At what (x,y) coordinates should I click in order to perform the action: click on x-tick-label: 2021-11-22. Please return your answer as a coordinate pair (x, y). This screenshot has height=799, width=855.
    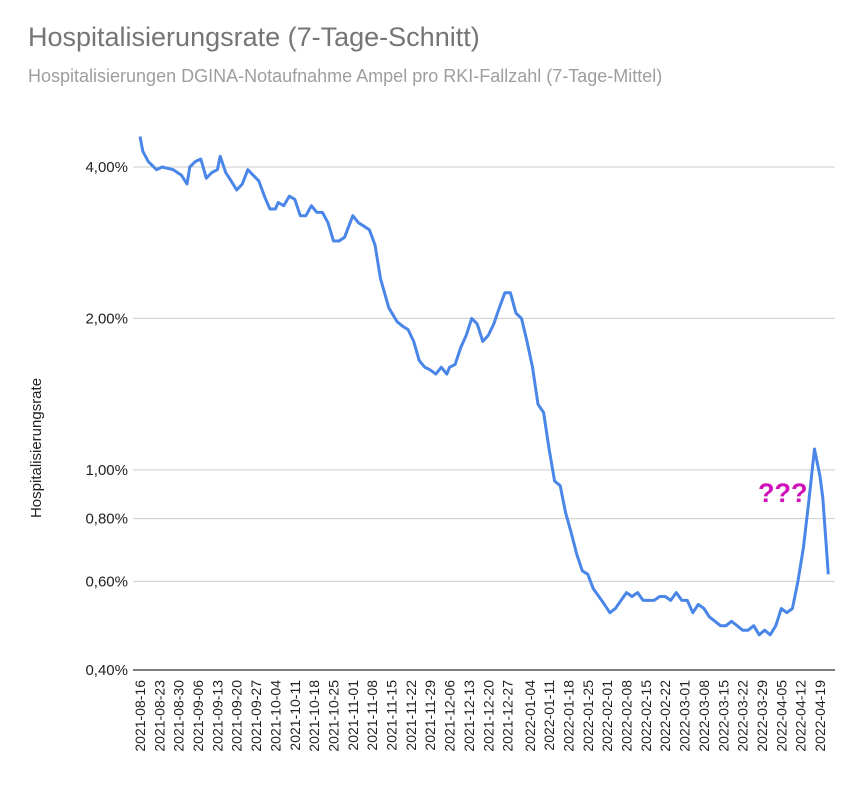
    Looking at the image, I should click on (411, 715).